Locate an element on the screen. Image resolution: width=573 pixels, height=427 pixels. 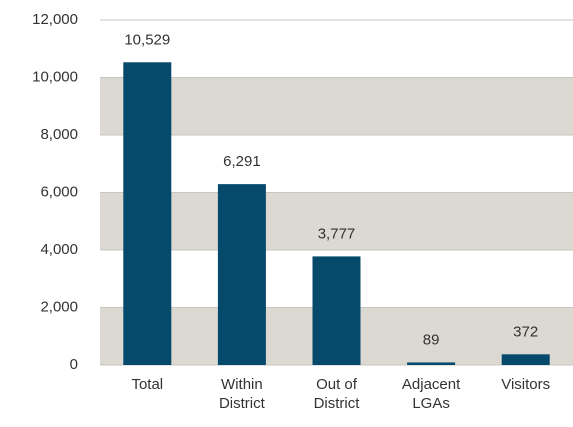
y-tick-label: 8,000 is located at coordinates (59, 134).